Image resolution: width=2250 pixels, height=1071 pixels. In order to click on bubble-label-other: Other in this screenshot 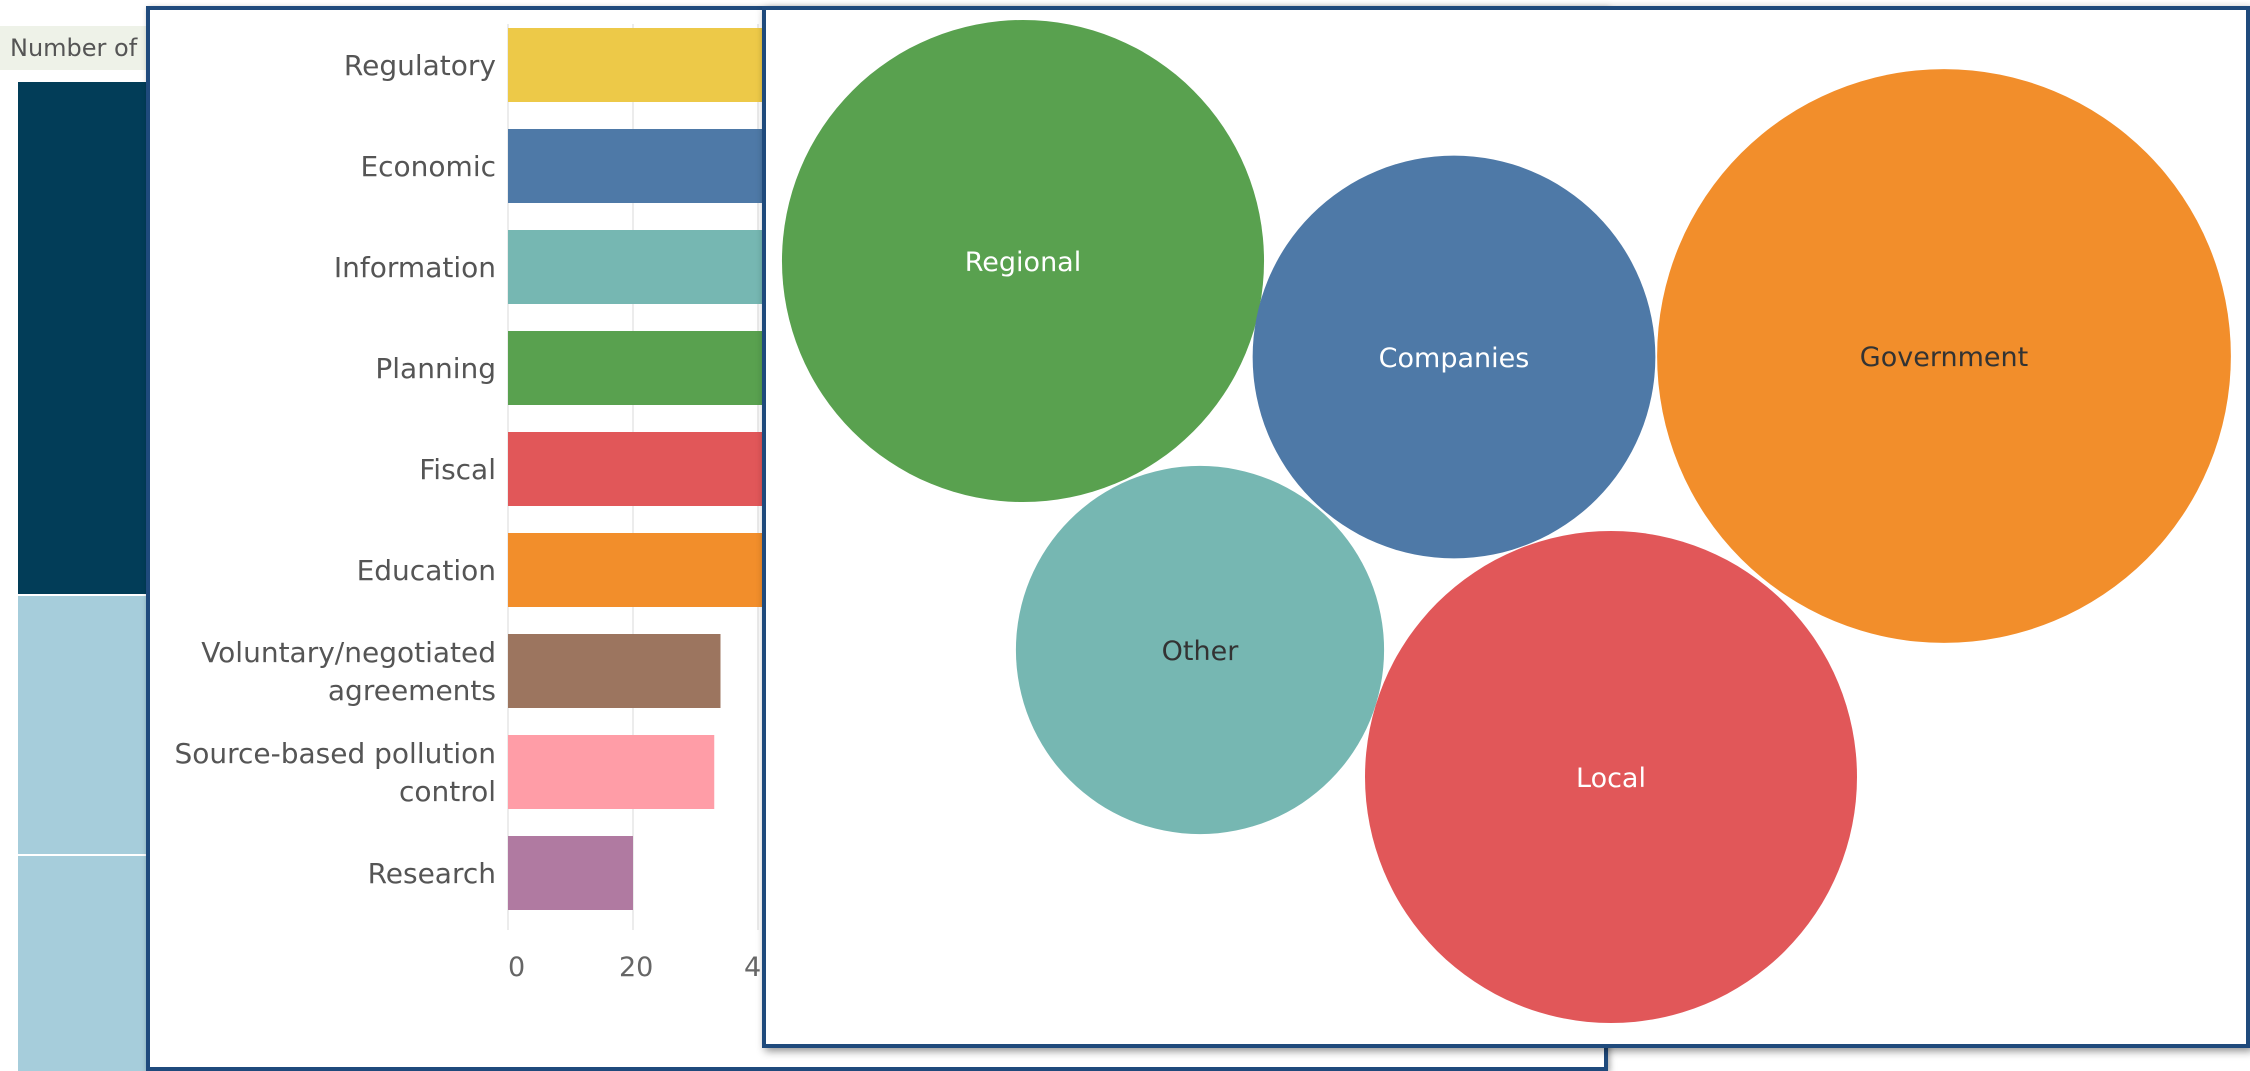, I will do `click(1201, 651)`.